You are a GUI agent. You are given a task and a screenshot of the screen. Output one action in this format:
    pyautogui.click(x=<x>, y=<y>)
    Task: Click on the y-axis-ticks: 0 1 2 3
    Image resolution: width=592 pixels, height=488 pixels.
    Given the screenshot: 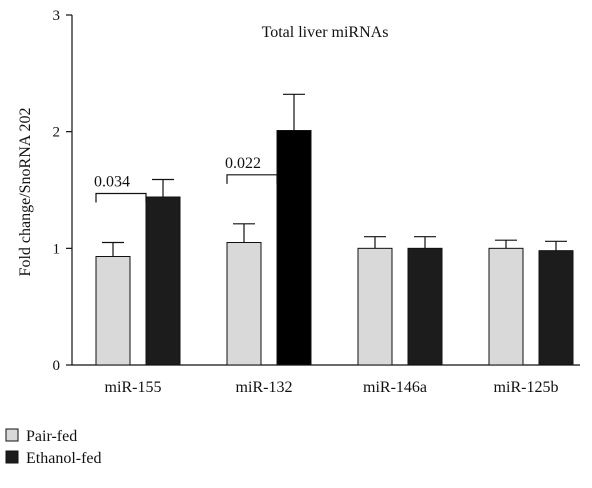 What is the action you would take?
    pyautogui.click(x=62, y=191)
    